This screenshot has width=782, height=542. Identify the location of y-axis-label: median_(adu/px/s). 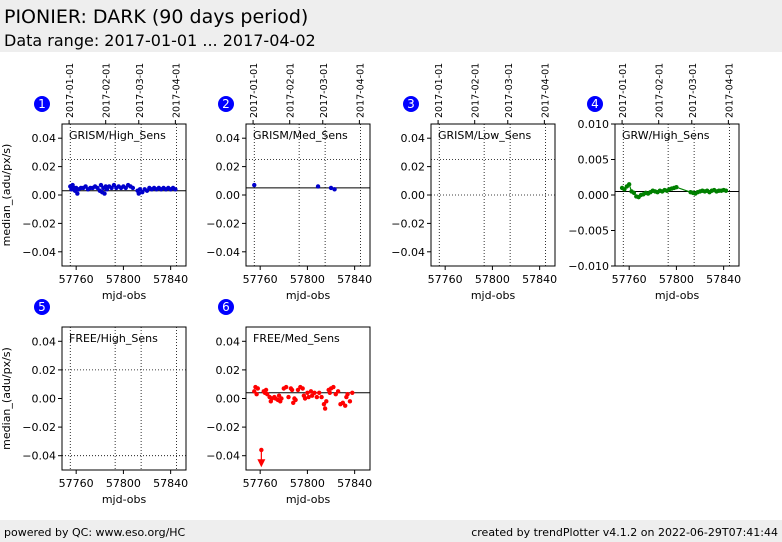
(6, 195).